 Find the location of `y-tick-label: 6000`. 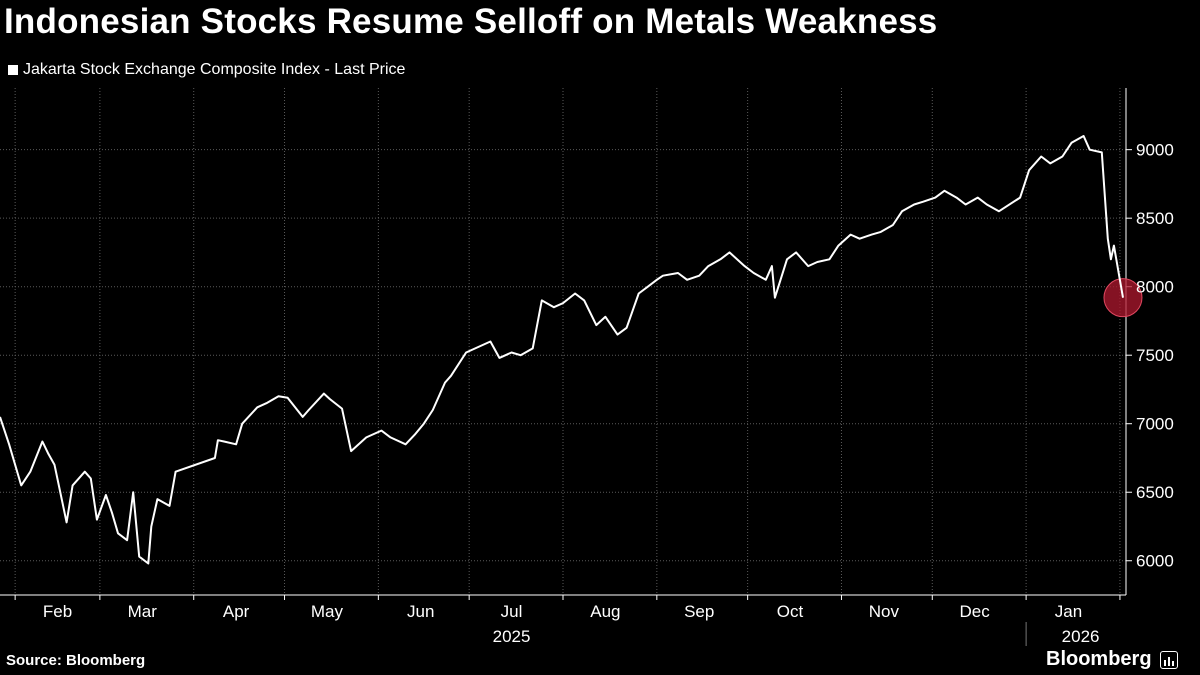

y-tick-label: 6000 is located at coordinates (1155, 561).